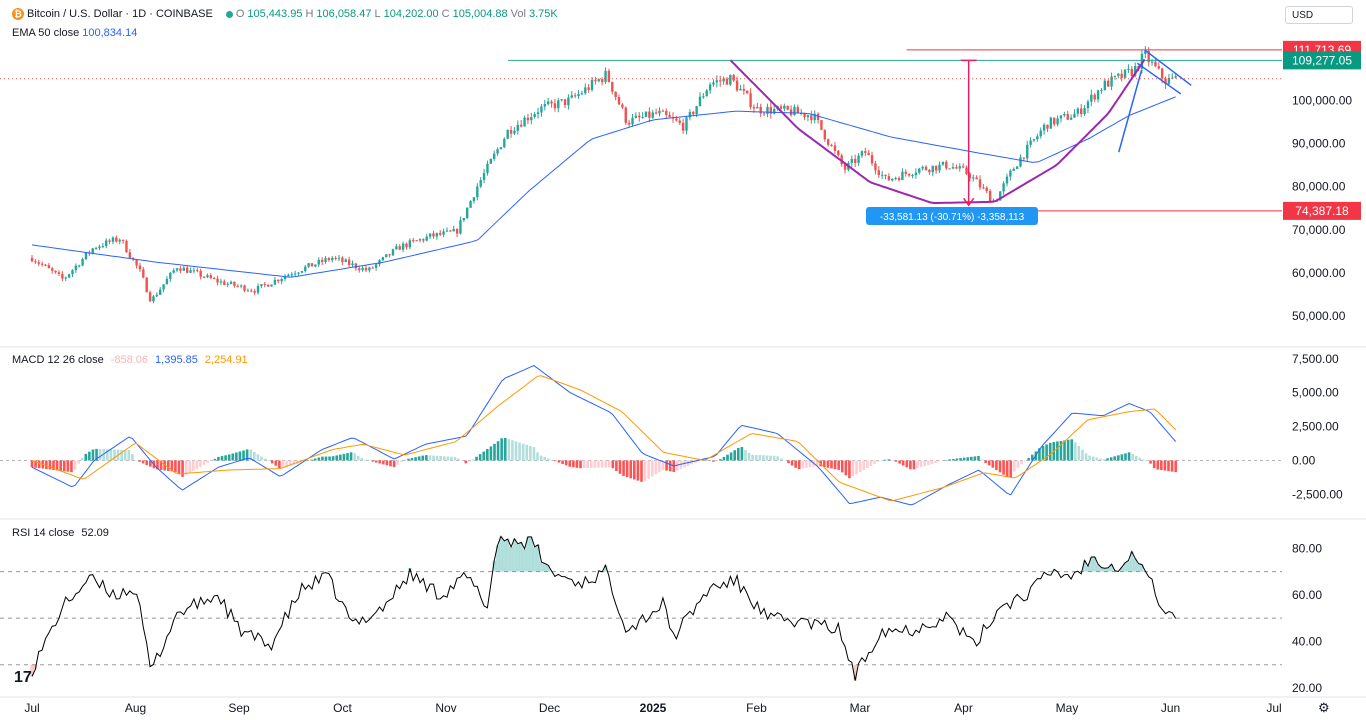 The height and width of the screenshot is (720, 1366). Describe the element at coordinates (23, 677) in the screenshot. I see `tradingview-logo-icon: 17` at that location.